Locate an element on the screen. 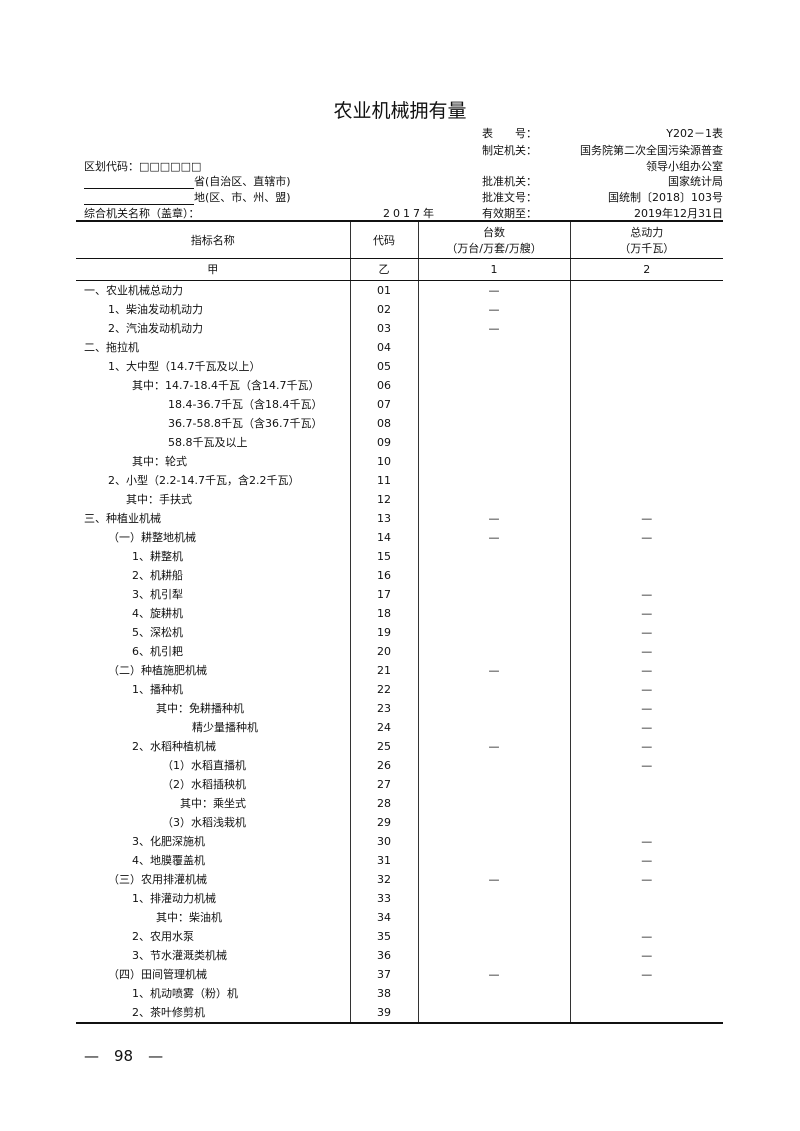 This screenshot has height=1131, width=800. table-row: （1）水稻直播机 26 — is located at coordinates (399, 765).